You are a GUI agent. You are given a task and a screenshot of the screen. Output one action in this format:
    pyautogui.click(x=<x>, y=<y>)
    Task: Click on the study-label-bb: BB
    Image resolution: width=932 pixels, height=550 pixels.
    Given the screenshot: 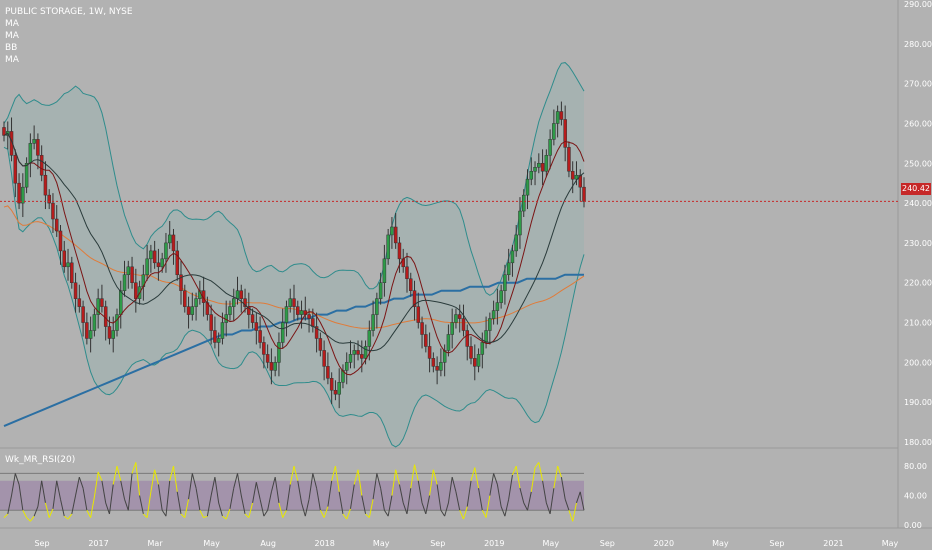 What is the action you would take?
    pyautogui.click(x=11, y=48)
    